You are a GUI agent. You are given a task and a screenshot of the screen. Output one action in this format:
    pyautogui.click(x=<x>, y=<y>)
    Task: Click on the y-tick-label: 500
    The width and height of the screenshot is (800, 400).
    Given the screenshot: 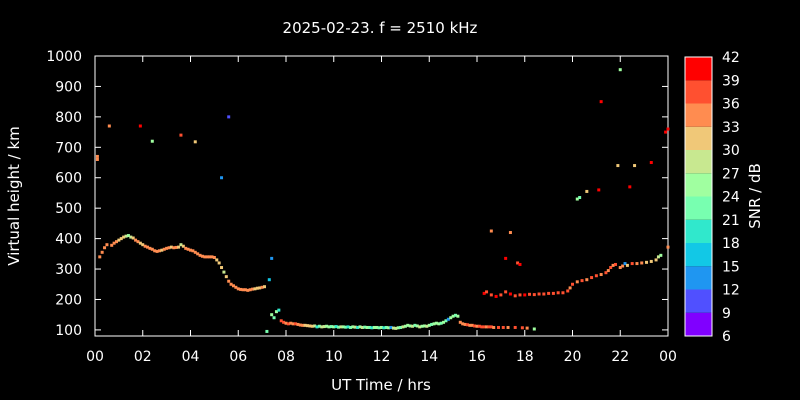 What is the action you would take?
    pyautogui.click(x=68, y=209)
    